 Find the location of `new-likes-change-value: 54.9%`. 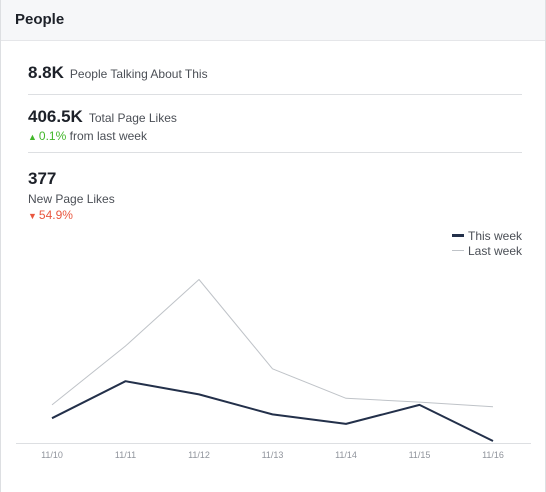

new-likes-change-value: 54.9% is located at coordinates (55, 215).